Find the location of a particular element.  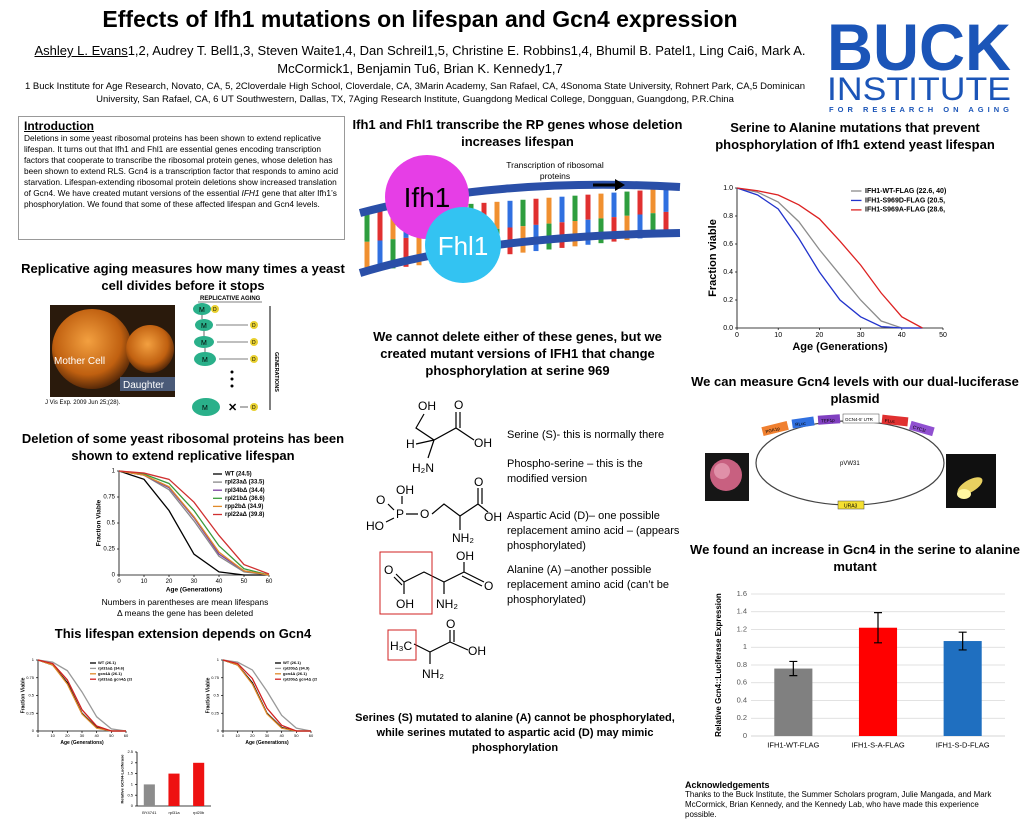

y-tick-label: 2 is located at coordinates (132, 762).